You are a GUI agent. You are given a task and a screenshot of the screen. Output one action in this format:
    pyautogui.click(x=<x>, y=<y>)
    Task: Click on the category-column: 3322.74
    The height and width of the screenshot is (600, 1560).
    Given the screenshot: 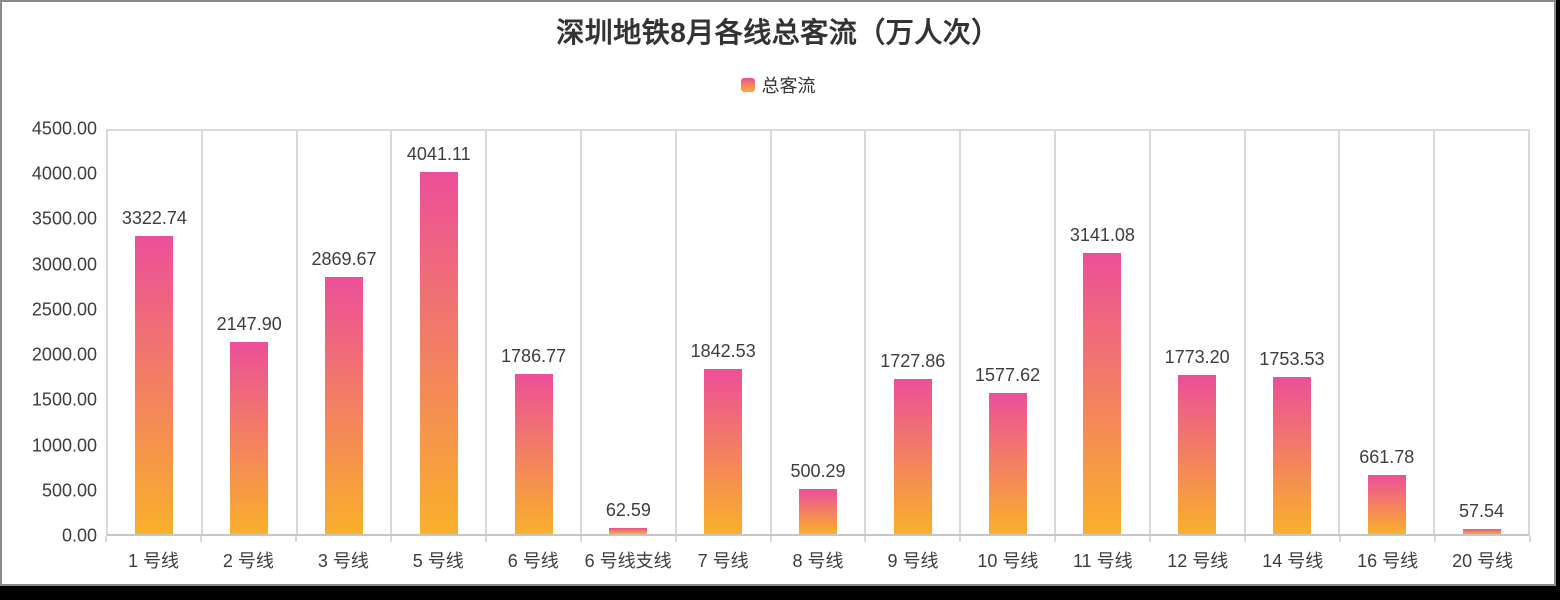 What is the action you would take?
    pyautogui.click(x=155, y=332)
    